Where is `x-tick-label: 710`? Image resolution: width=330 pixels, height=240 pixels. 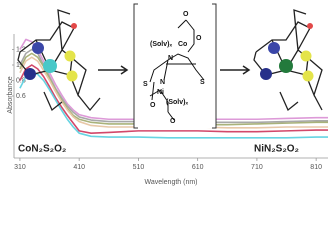 x-tick-label: 710 is located at coordinates (257, 167).